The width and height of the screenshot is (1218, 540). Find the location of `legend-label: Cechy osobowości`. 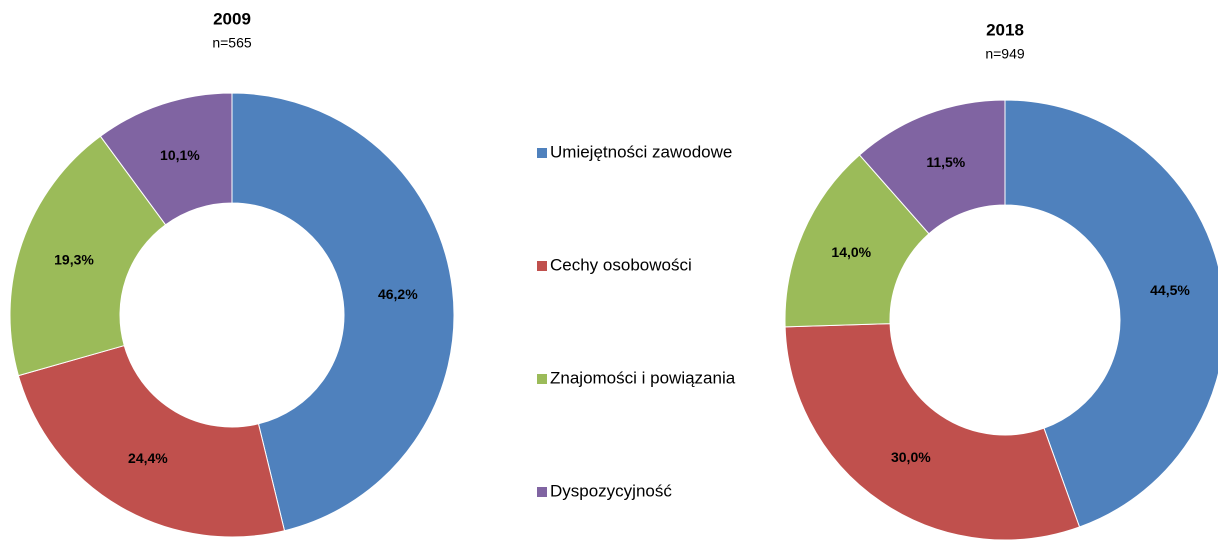

legend-label: Cechy osobowości is located at coordinates (621, 264).